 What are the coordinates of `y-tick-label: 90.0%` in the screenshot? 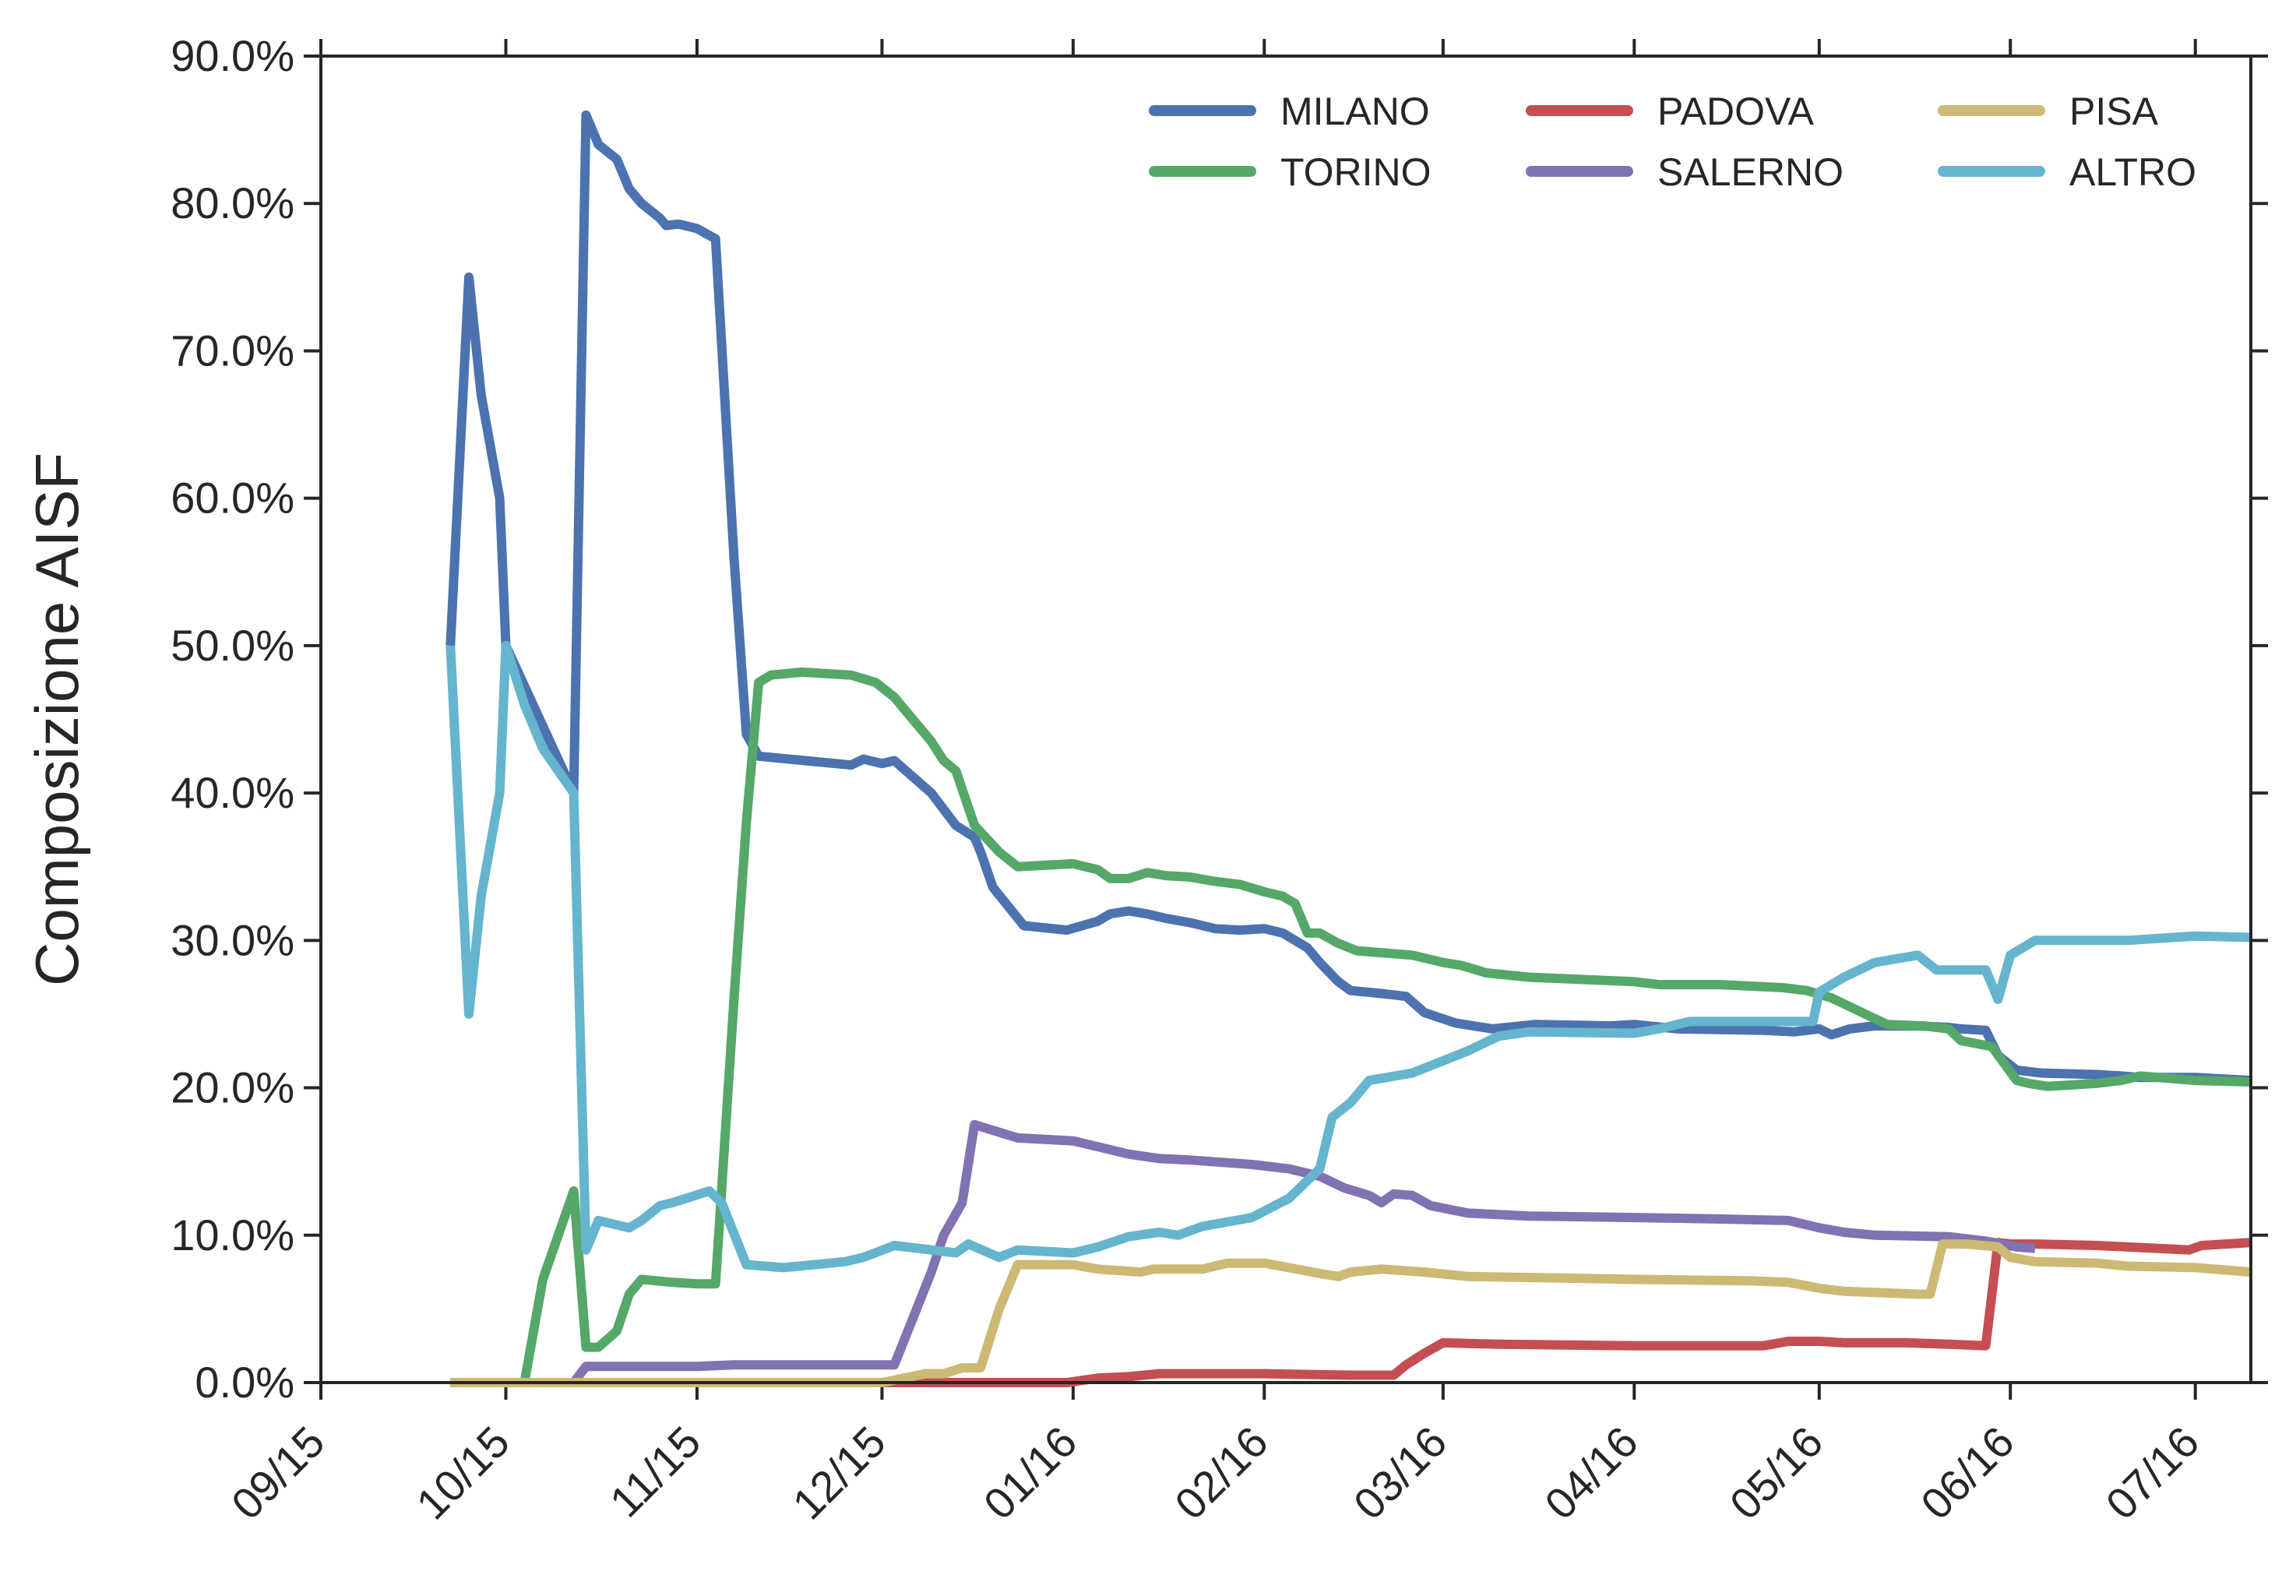 It's located at (232, 55).